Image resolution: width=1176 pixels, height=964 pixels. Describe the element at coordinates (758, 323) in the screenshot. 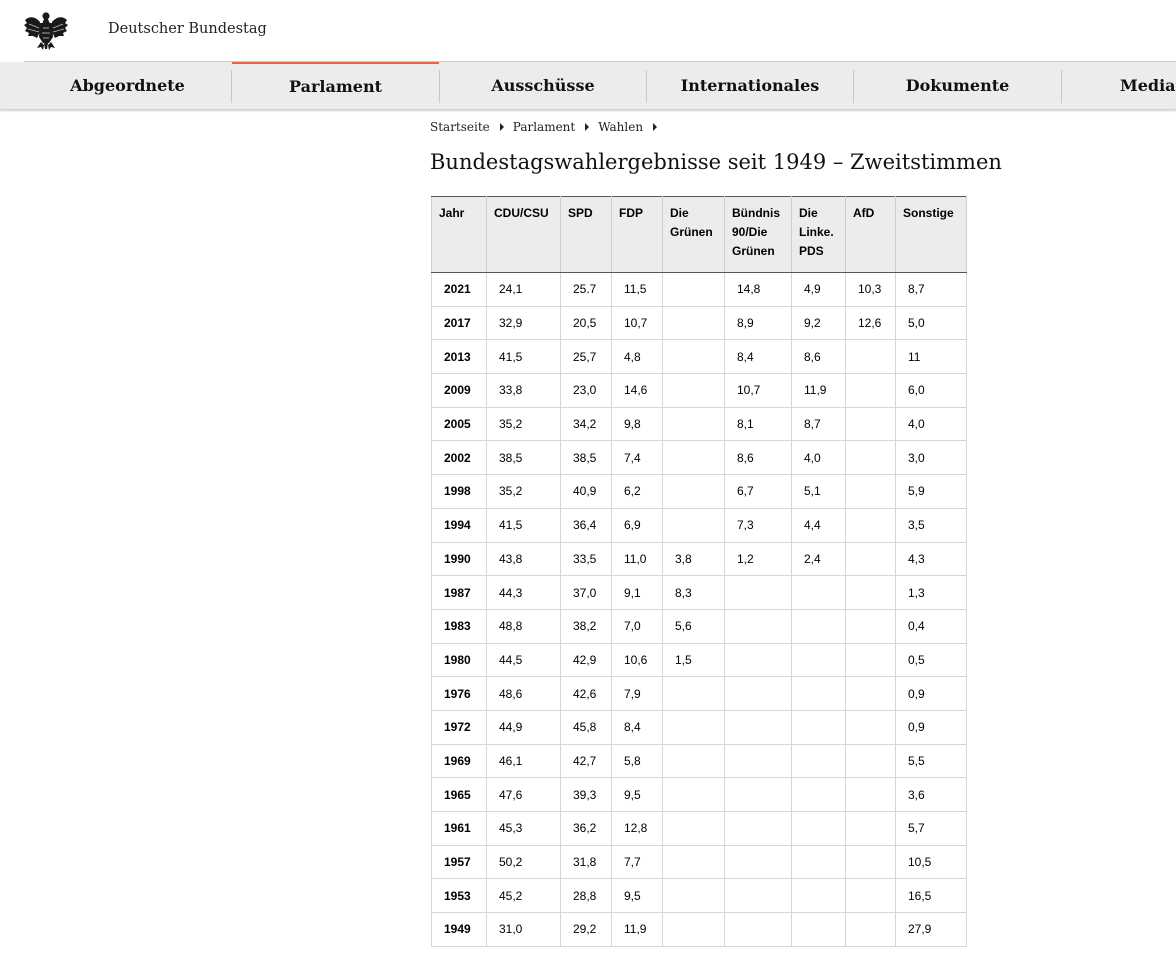

I see `result-cell: 8,9` at that location.